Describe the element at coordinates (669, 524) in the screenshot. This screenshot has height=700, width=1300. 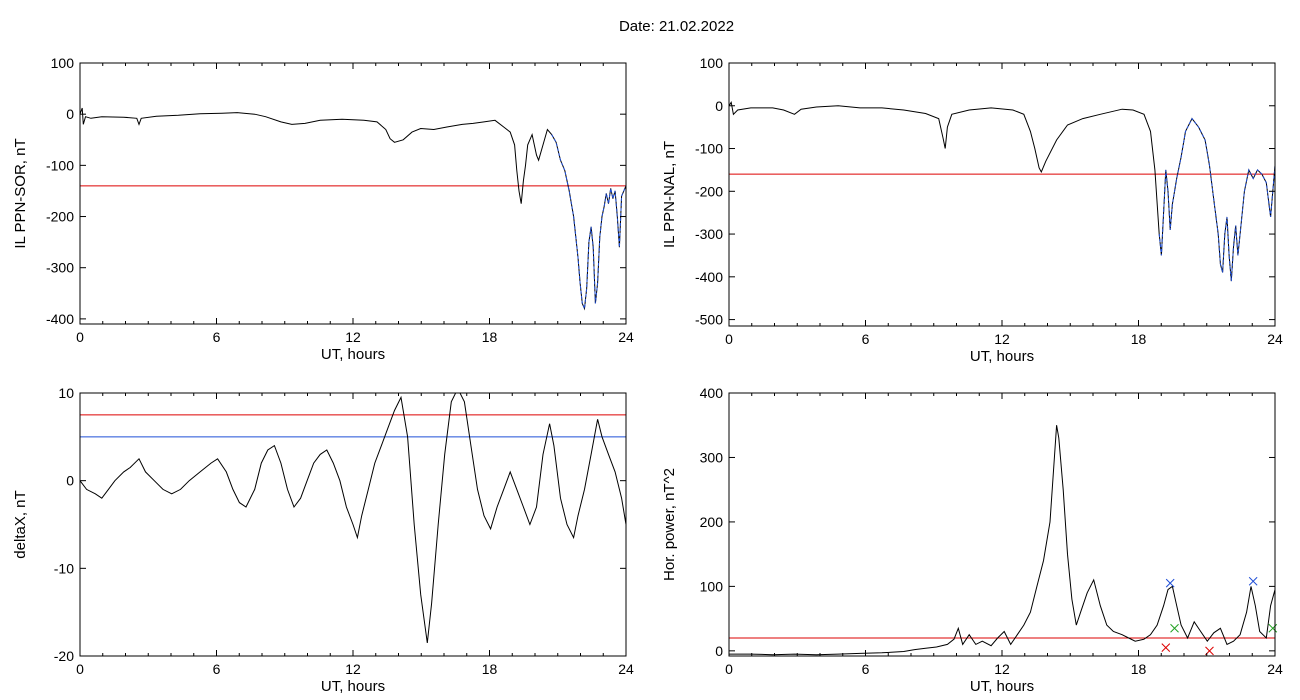
I see `y-axis-label: Hor. power, nT^2` at that location.